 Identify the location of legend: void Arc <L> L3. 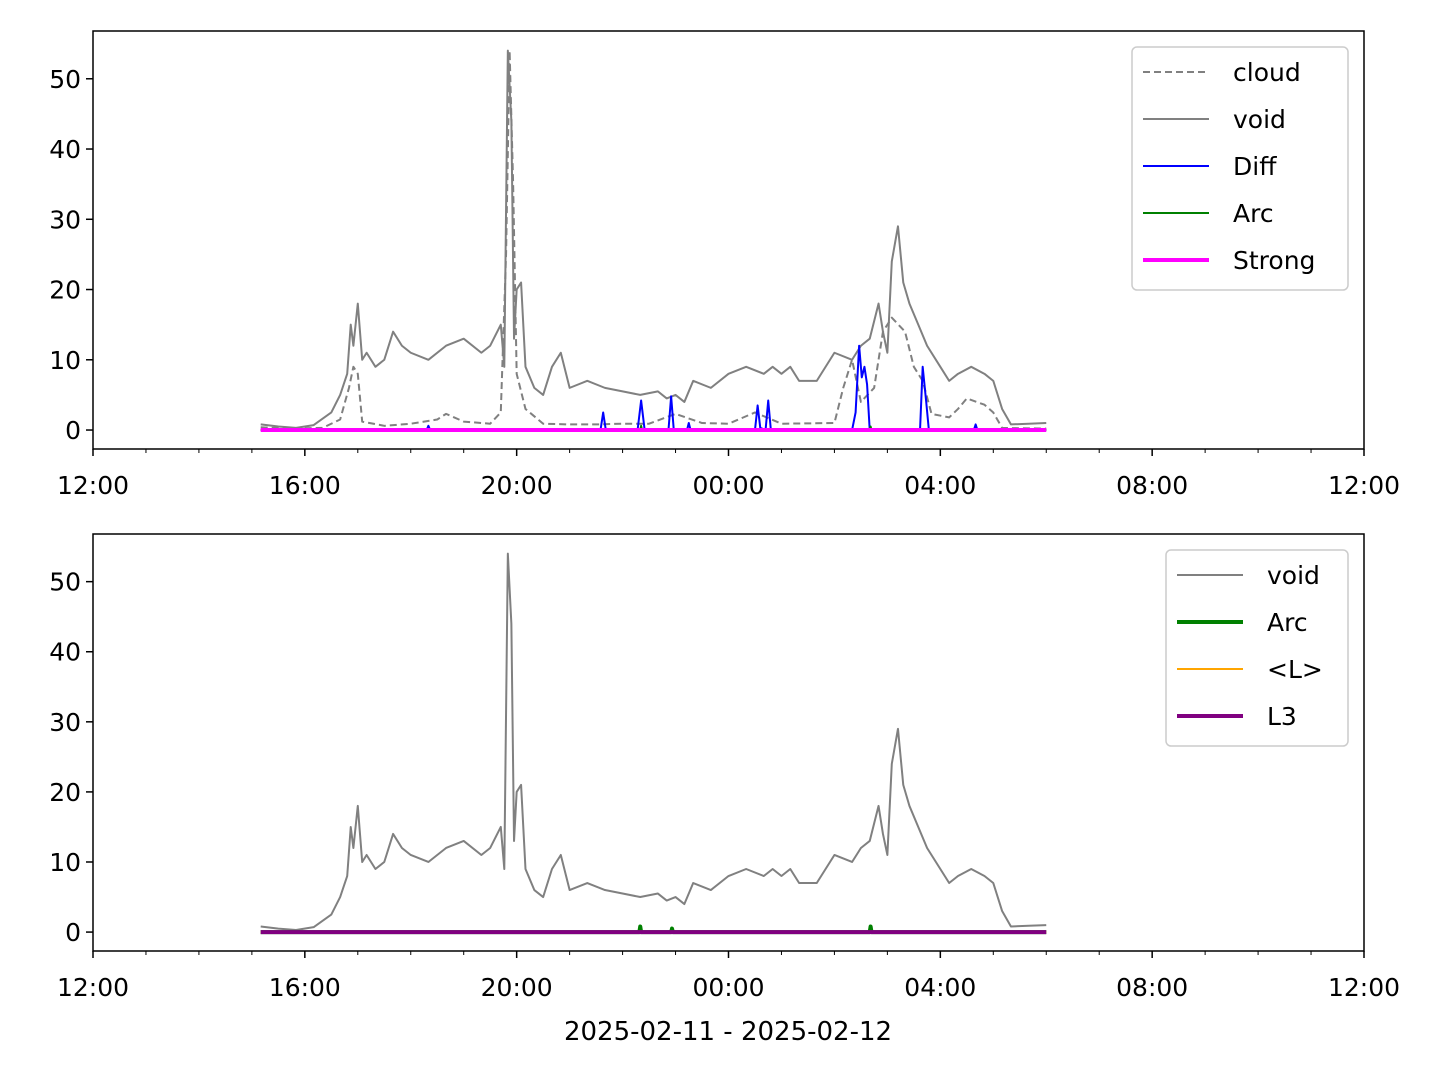
(1257, 648).